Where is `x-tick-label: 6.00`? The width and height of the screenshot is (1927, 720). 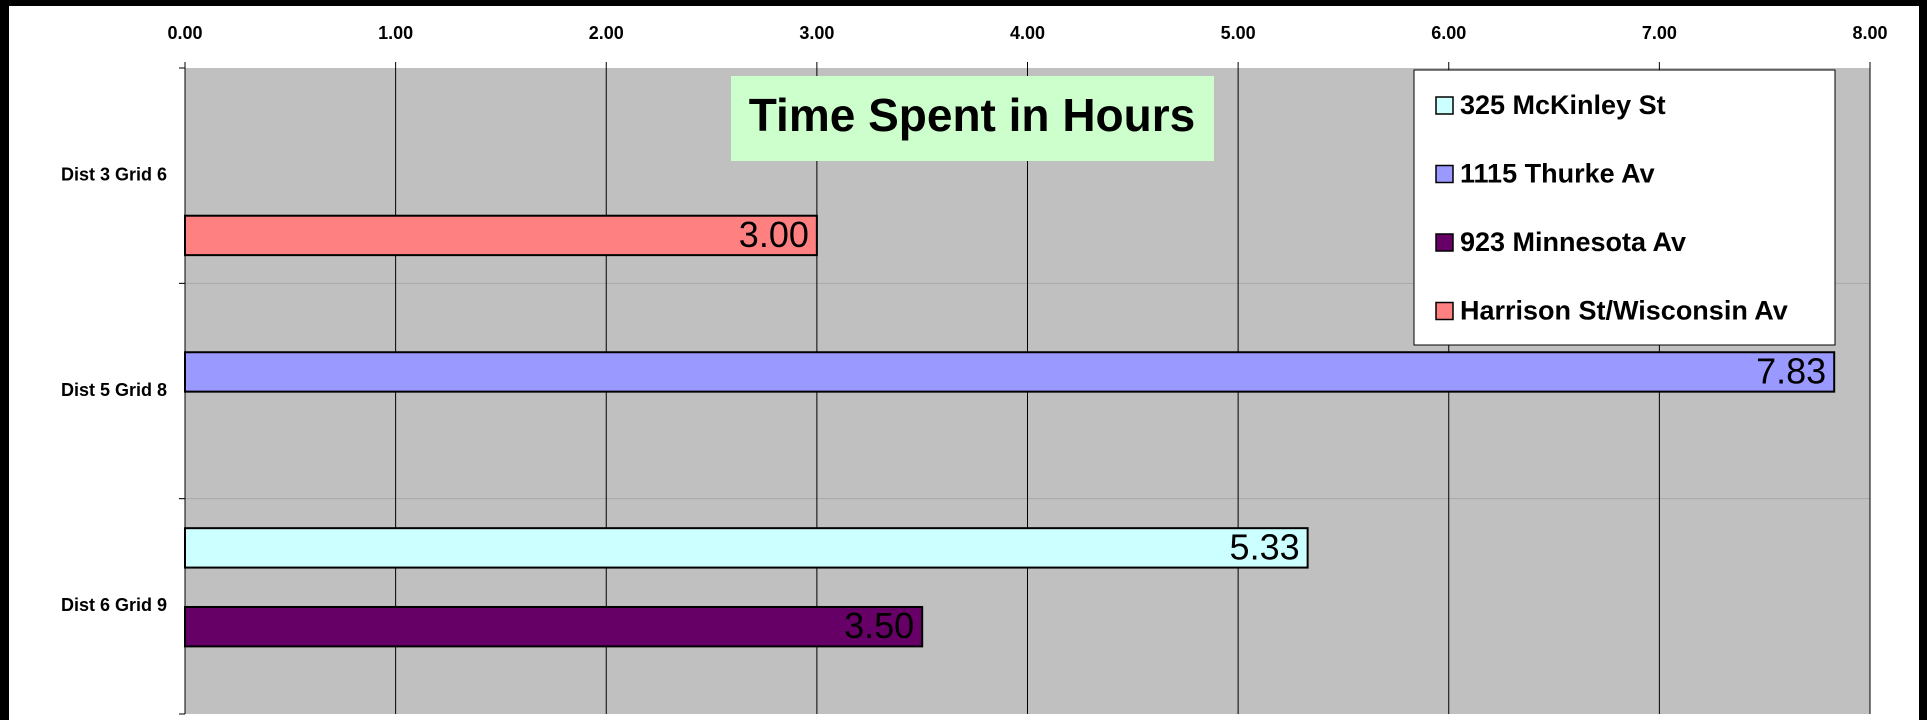
x-tick-label: 6.00 is located at coordinates (1448, 33).